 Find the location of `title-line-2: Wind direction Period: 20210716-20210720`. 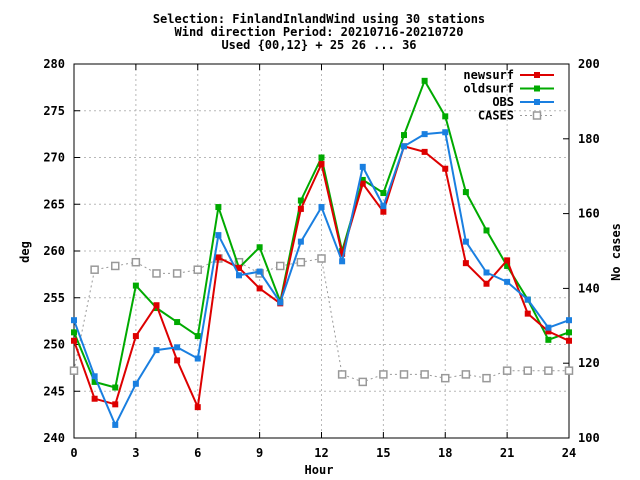

title-line-2: Wind direction Period: 20210716-20210720 is located at coordinates (319, 32).